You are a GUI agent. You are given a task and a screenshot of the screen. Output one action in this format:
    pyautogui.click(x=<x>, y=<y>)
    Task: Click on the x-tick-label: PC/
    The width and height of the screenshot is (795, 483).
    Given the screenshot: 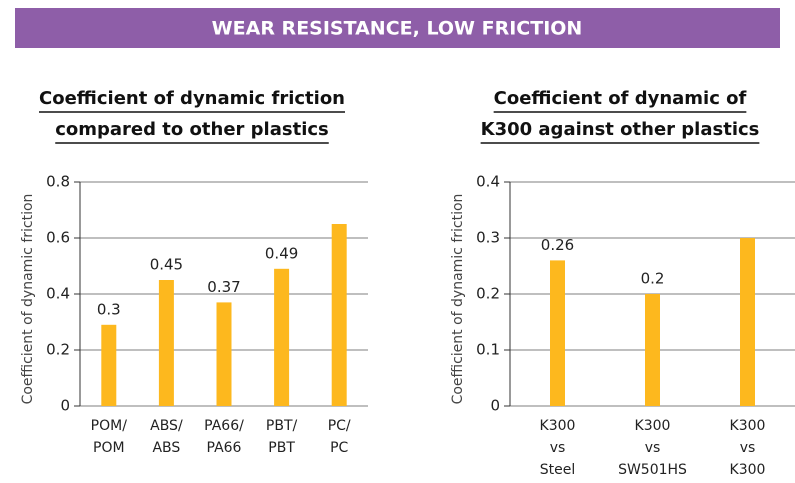 What is the action you would take?
    pyautogui.click(x=339, y=426)
    